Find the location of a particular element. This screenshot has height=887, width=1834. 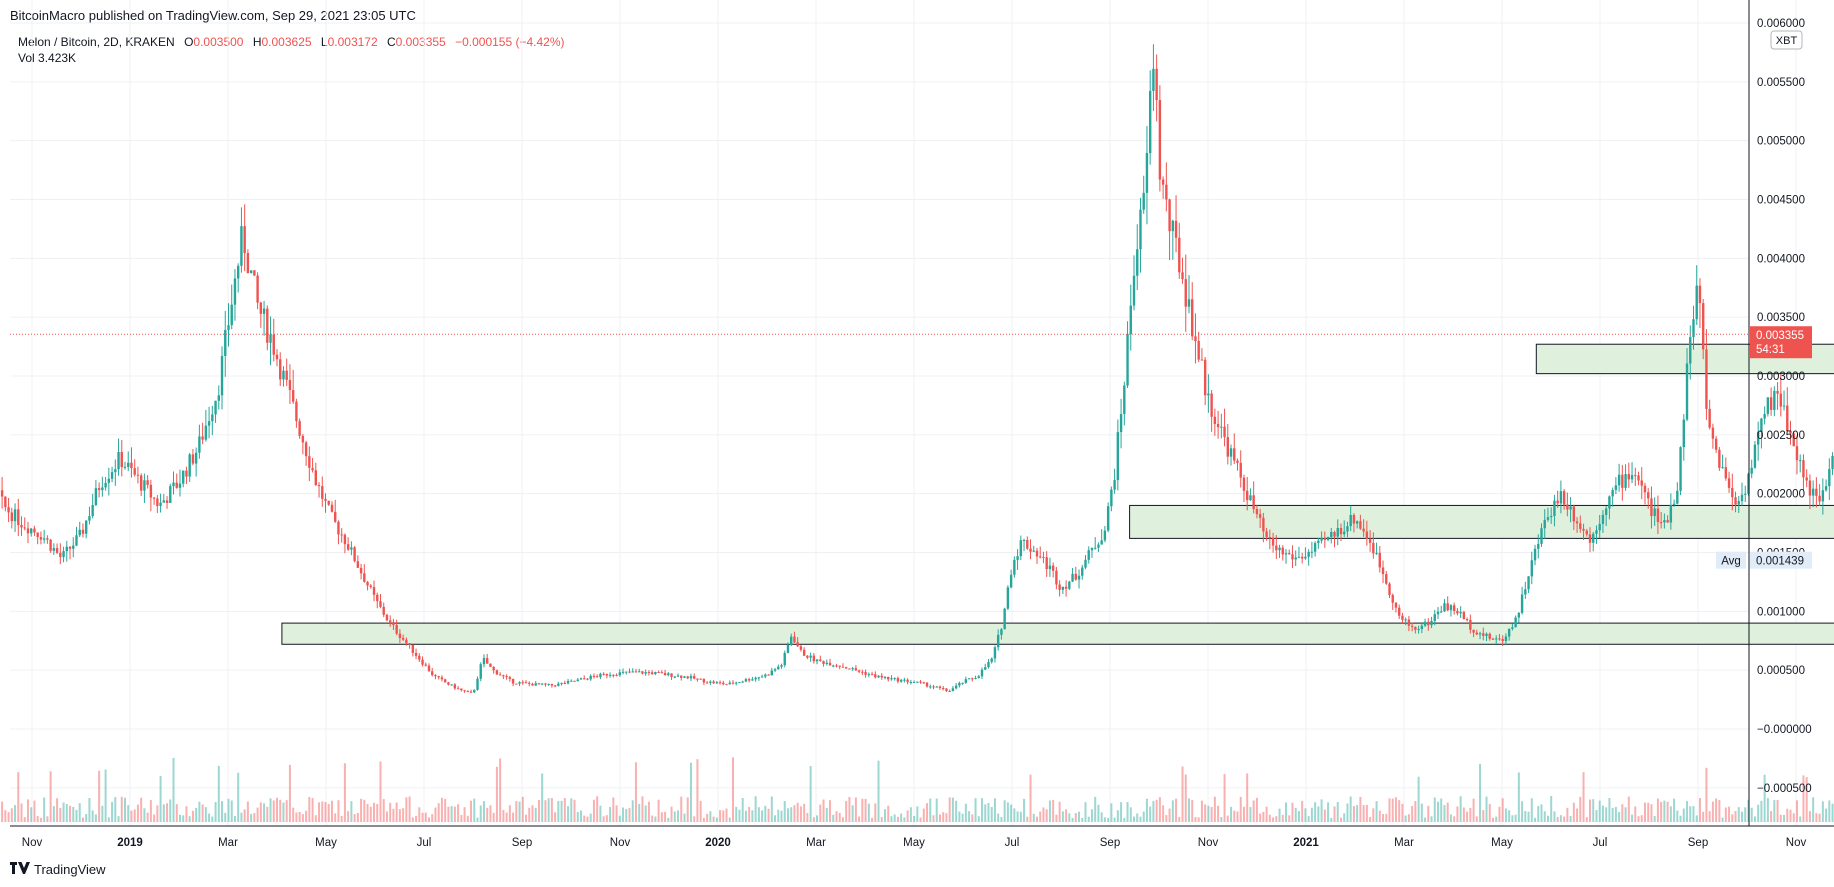

footer-brand: TradingView is located at coordinates (58, 869).